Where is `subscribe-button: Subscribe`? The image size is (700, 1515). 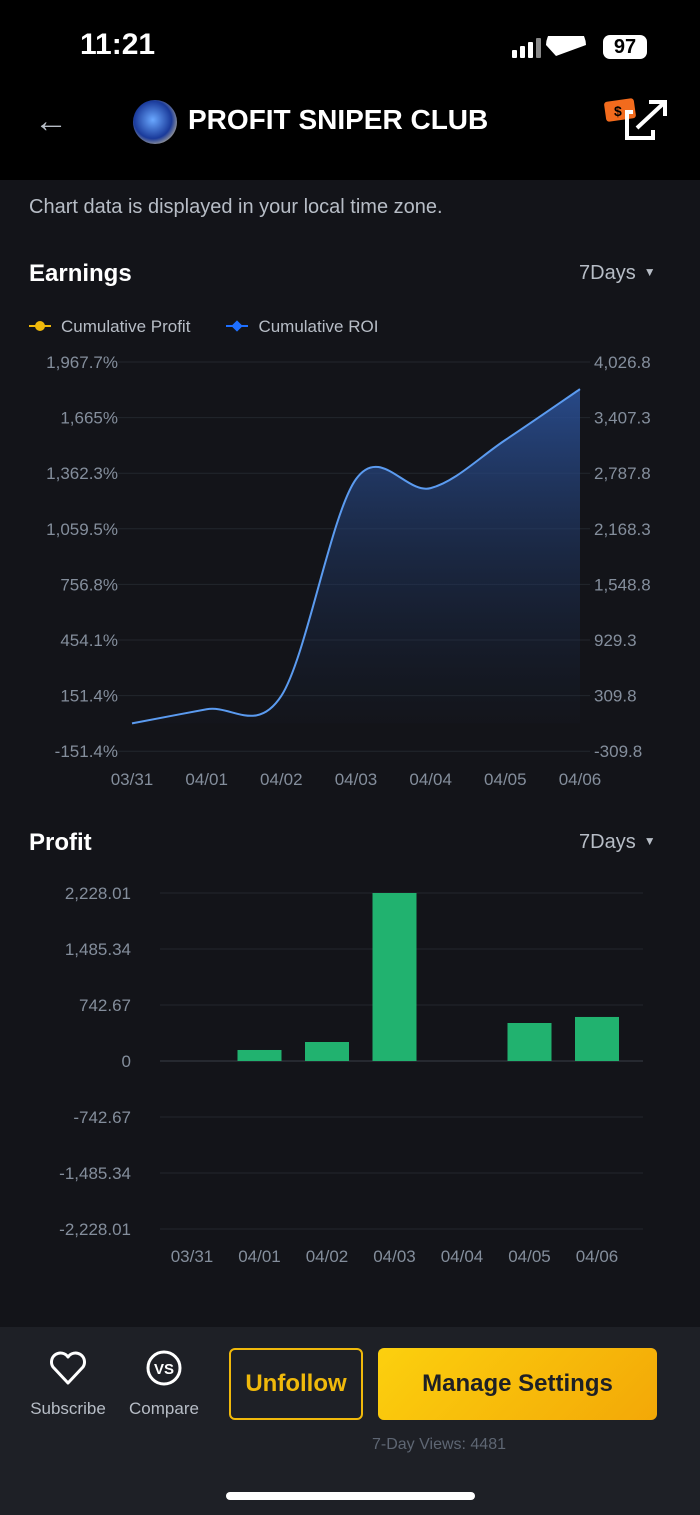
subscribe-button: Subscribe is located at coordinates (68, 1383).